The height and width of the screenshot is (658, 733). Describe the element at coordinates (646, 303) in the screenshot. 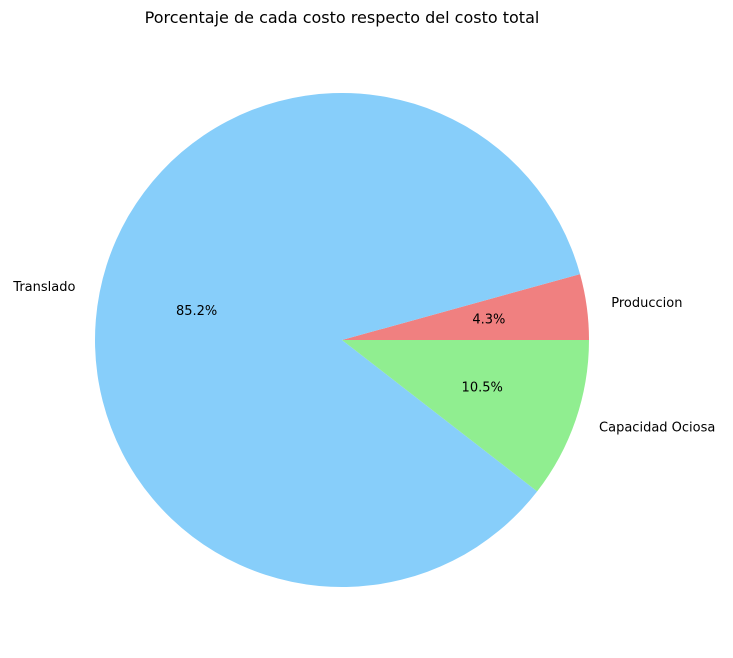

I see `slice-label-produccion: Produccion` at that location.